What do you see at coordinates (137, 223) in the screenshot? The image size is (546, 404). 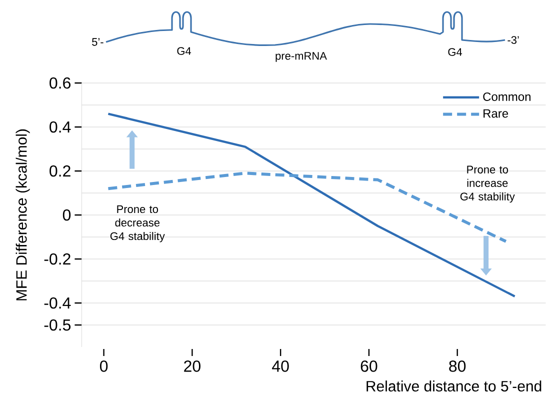 I see `annotation: Prone to decrease G4 stability` at bounding box center [137, 223].